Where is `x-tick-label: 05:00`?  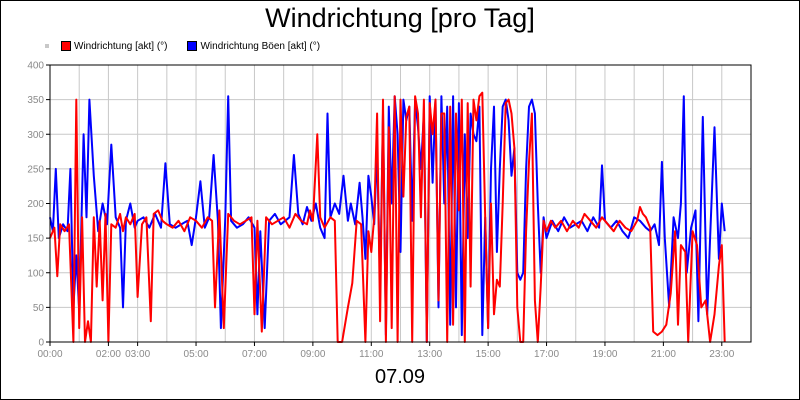
x-tick-label: 05:00 is located at coordinates (196, 354).